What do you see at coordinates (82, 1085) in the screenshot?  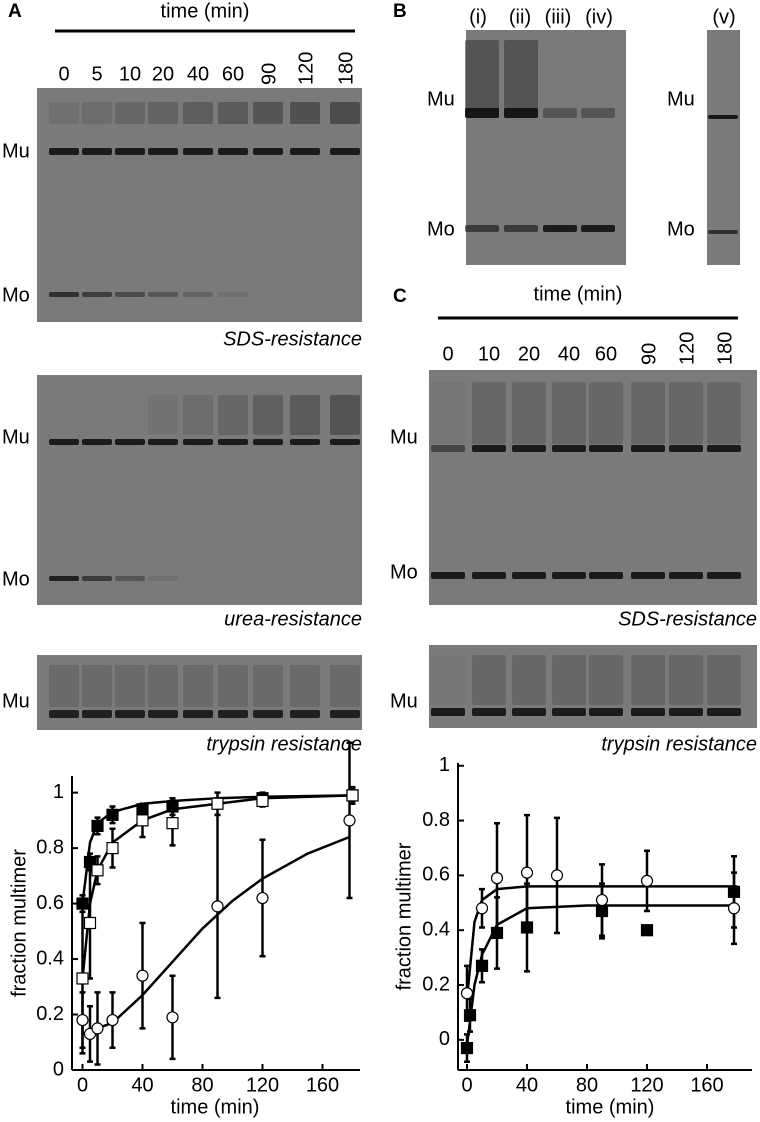 I see `x-tick-label: 0` at bounding box center [82, 1085].